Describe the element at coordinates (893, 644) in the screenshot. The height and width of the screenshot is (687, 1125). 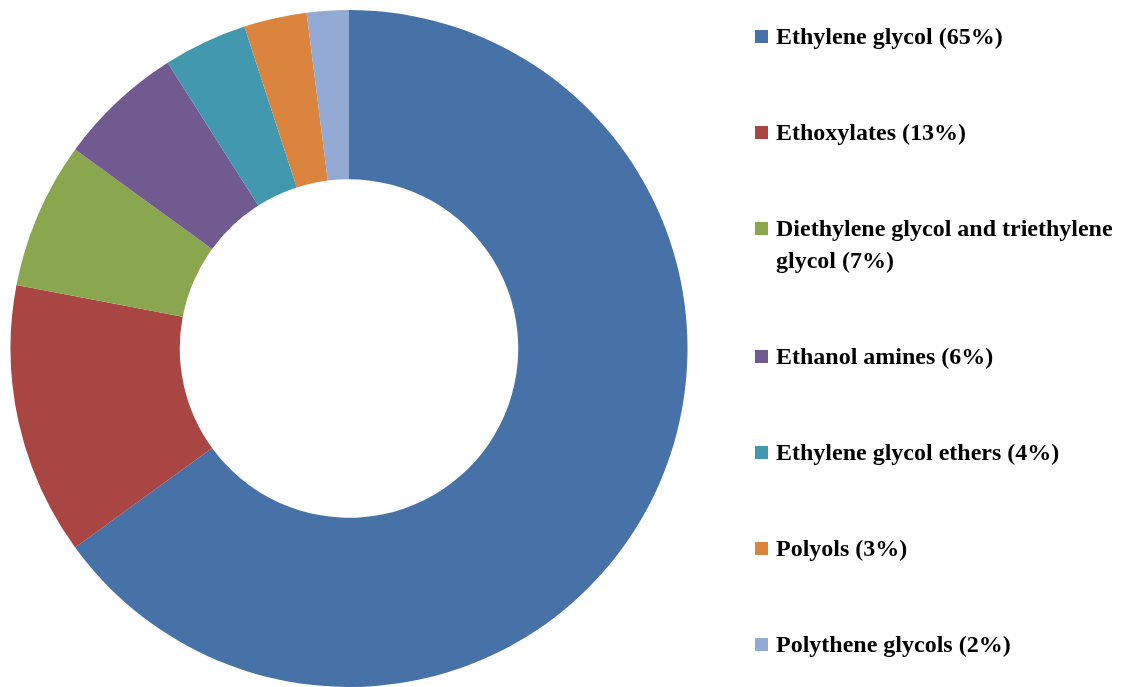
I see `legend-label: Polythene glycols (2%)` at that location.